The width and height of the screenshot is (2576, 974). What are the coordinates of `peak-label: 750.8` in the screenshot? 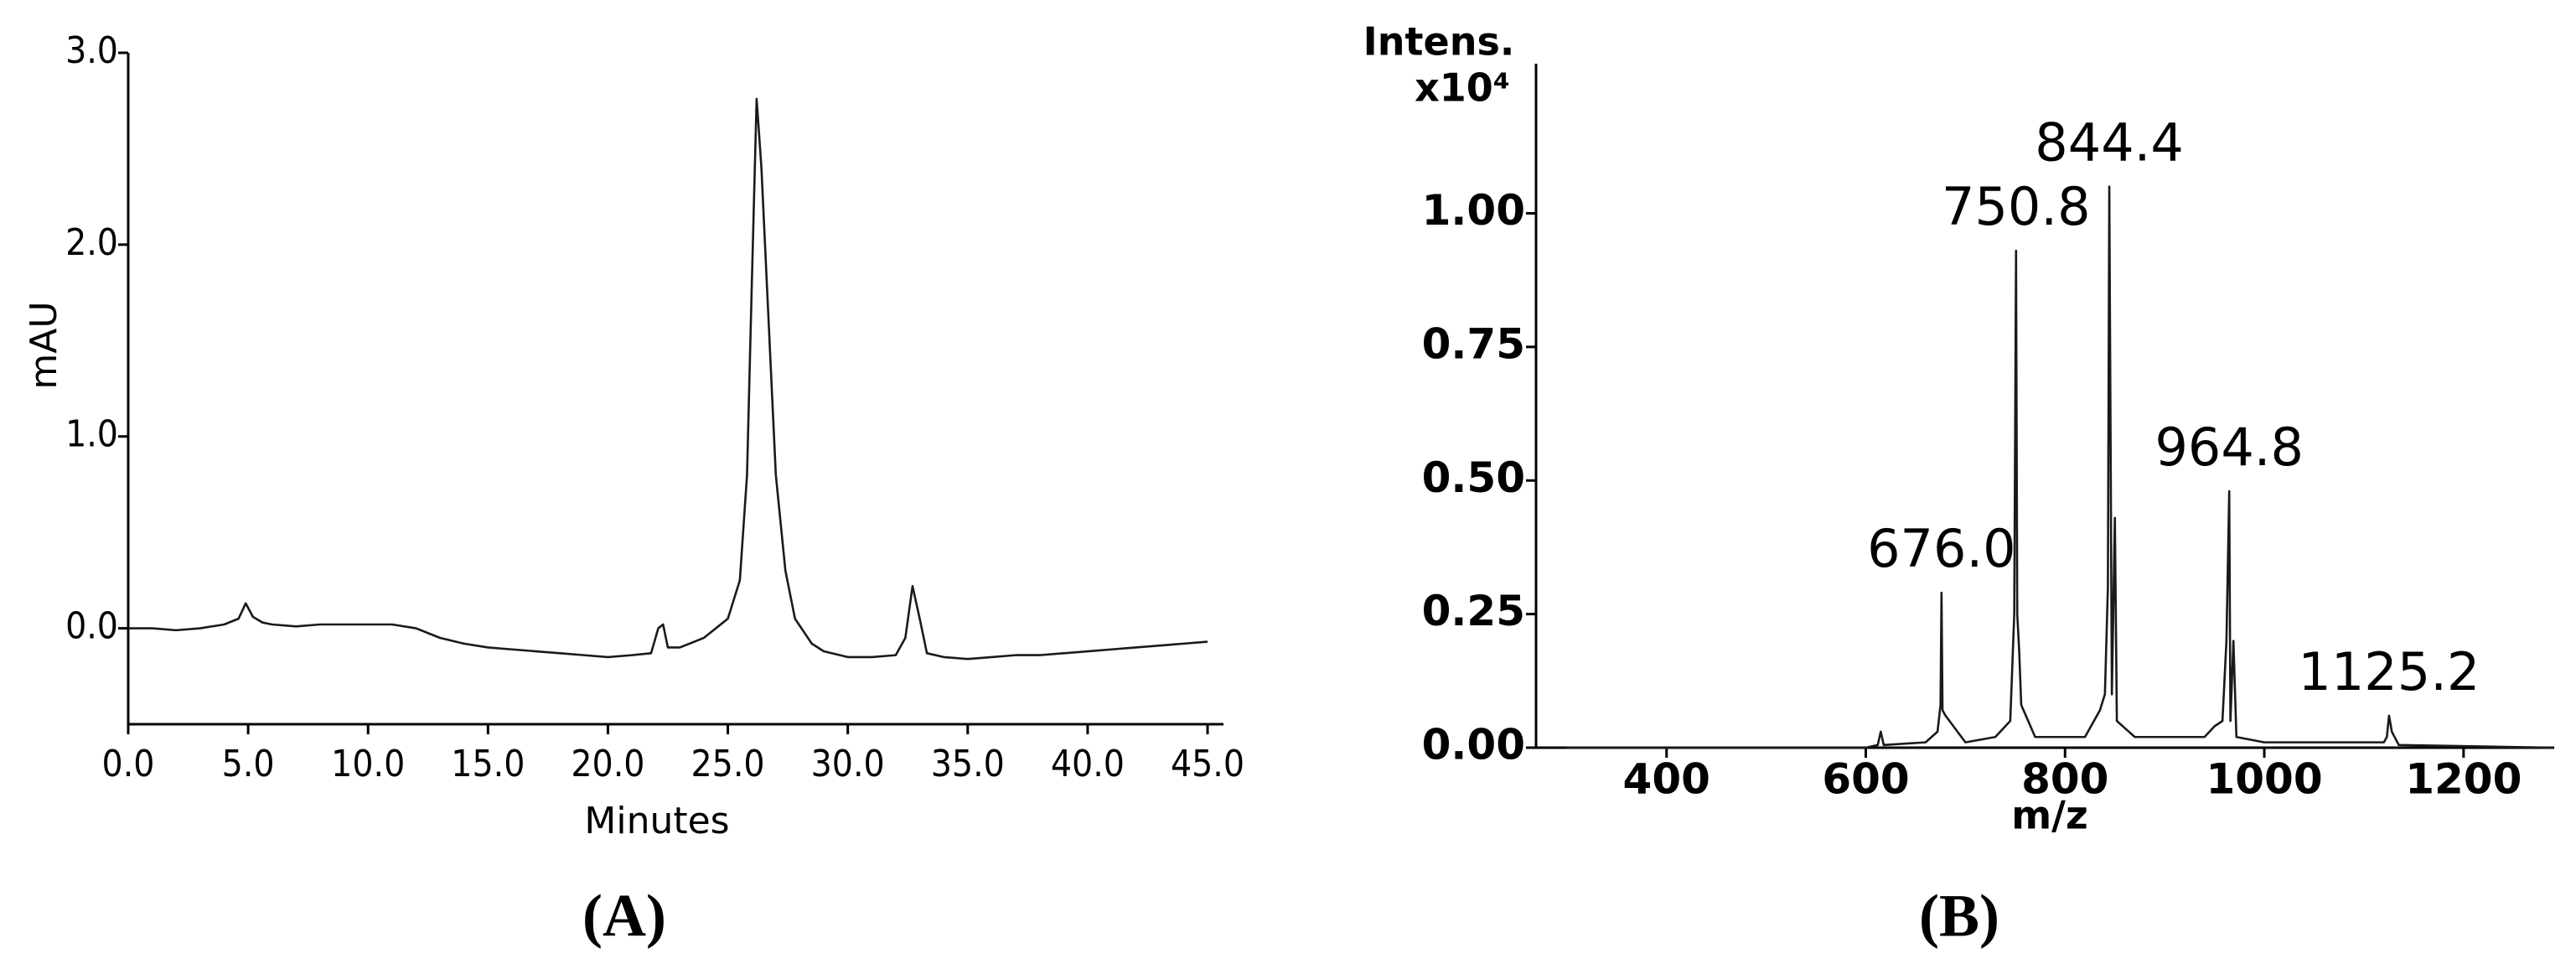 It's located at (2016, 207).